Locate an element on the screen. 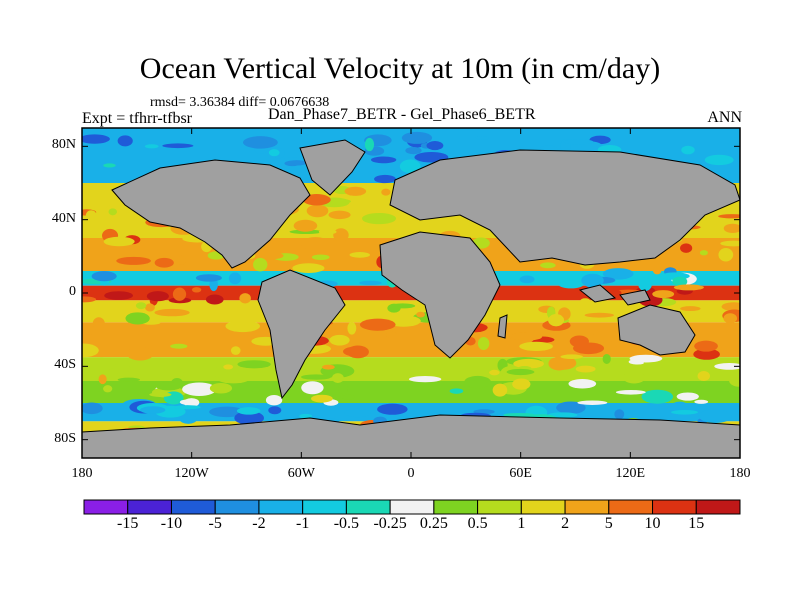  stats-text: rmsd= 3.36384 diff= 0.0676638 is located at coordinates (240, 102).